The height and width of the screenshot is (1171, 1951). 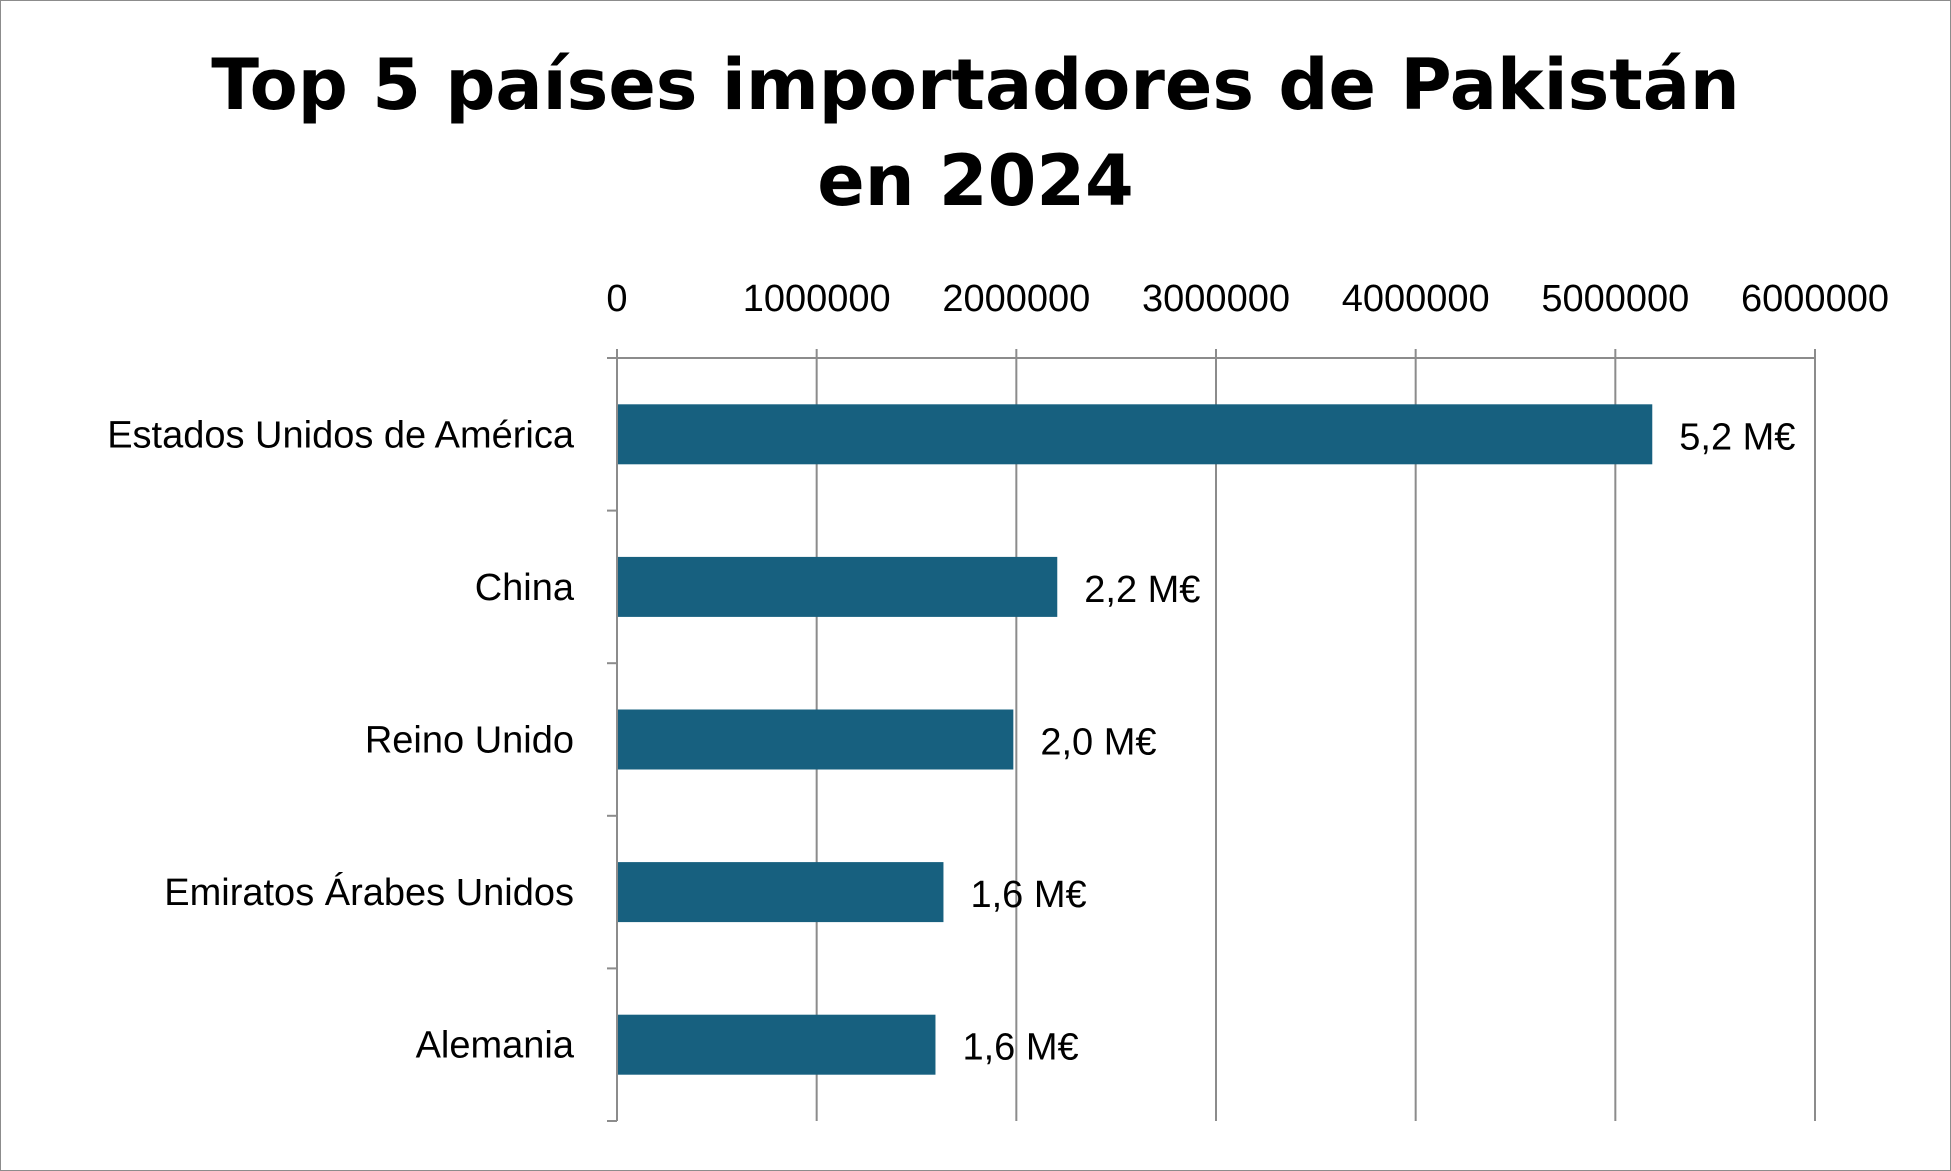 What do you see at coordinates (1098, 743) in the screenshot?
I see `data-label: 2,0 M€` at bounding box center [1098, 743].